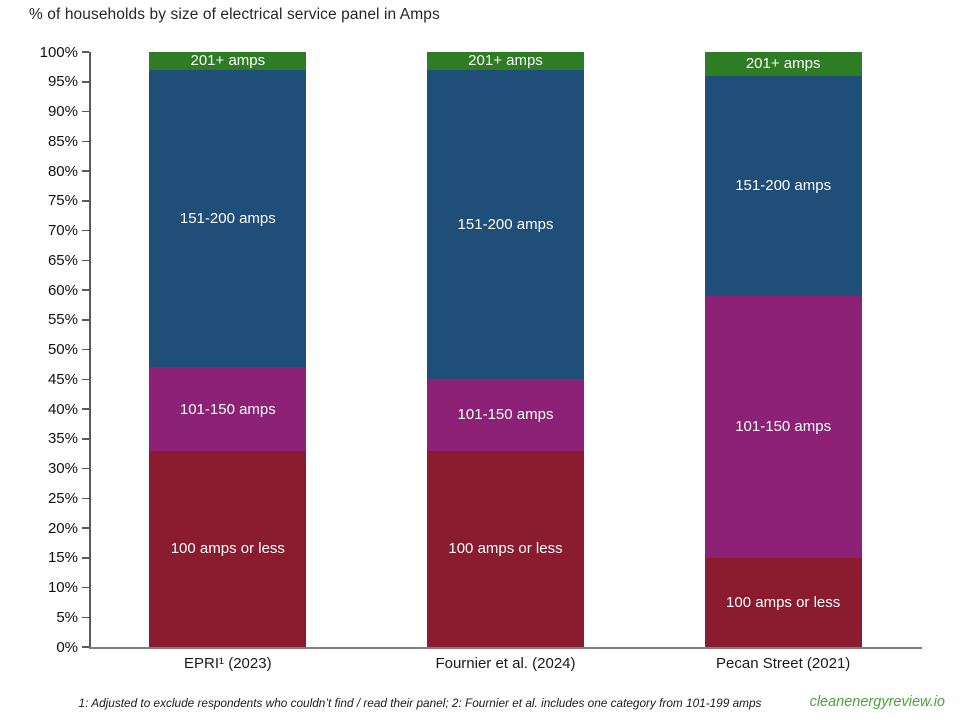 The width and height of the screenshot is (970, 727). Describe the element at coordinates (228, 663) in the screenshot. I see `category-label-1: EPRI¹ (2023)` at that location.